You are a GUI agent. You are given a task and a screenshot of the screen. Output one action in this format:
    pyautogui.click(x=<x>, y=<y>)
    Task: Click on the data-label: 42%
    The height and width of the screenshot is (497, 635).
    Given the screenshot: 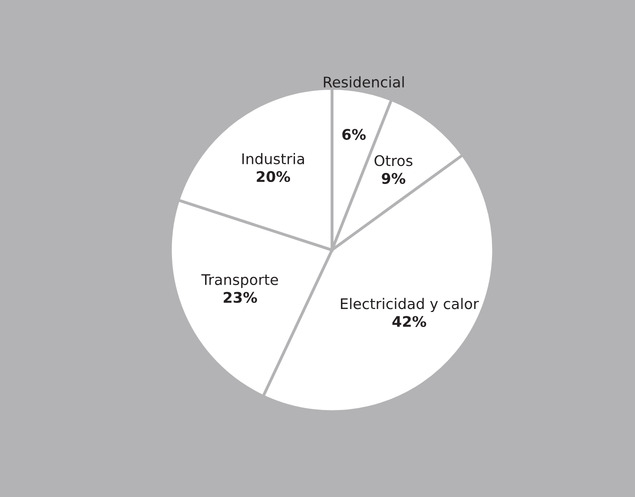 What is the action you would take?
    pyautogui.click(x=409, y=321)
    